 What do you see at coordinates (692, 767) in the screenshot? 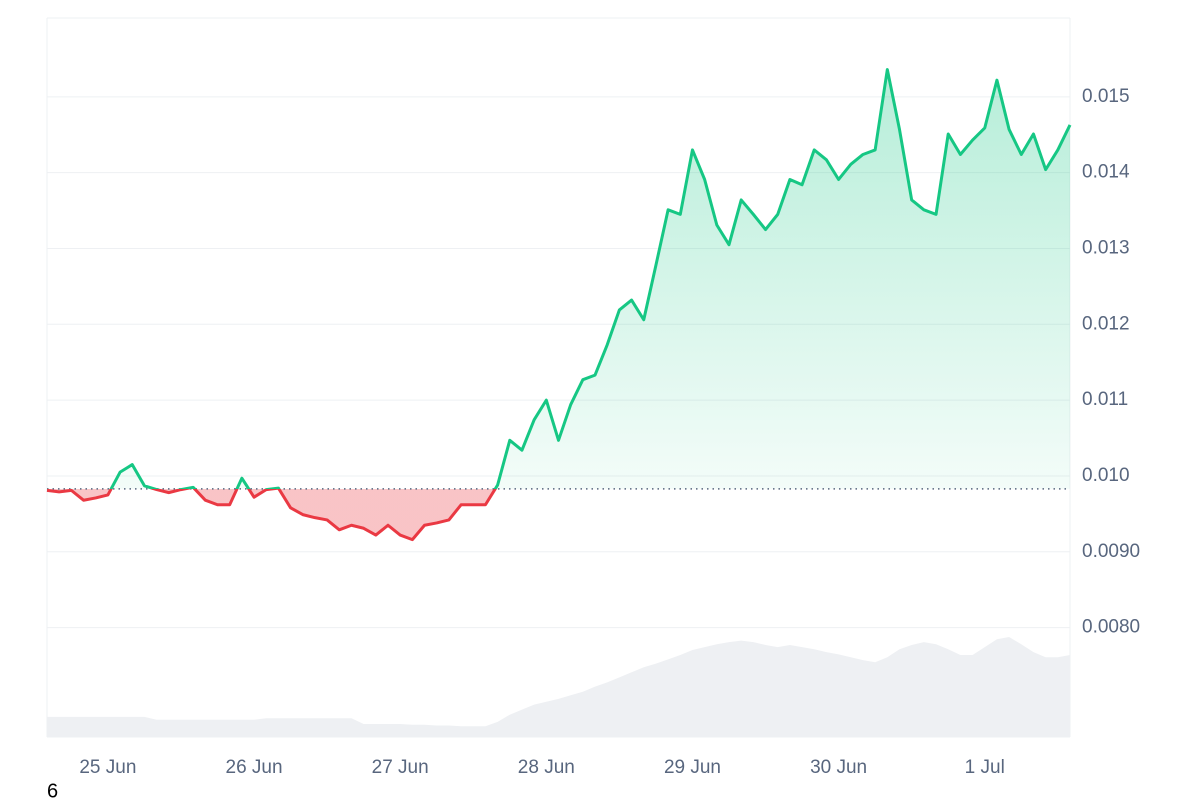
I see `x-tick-label: 29 Jun` at bounding box center [692, 767].